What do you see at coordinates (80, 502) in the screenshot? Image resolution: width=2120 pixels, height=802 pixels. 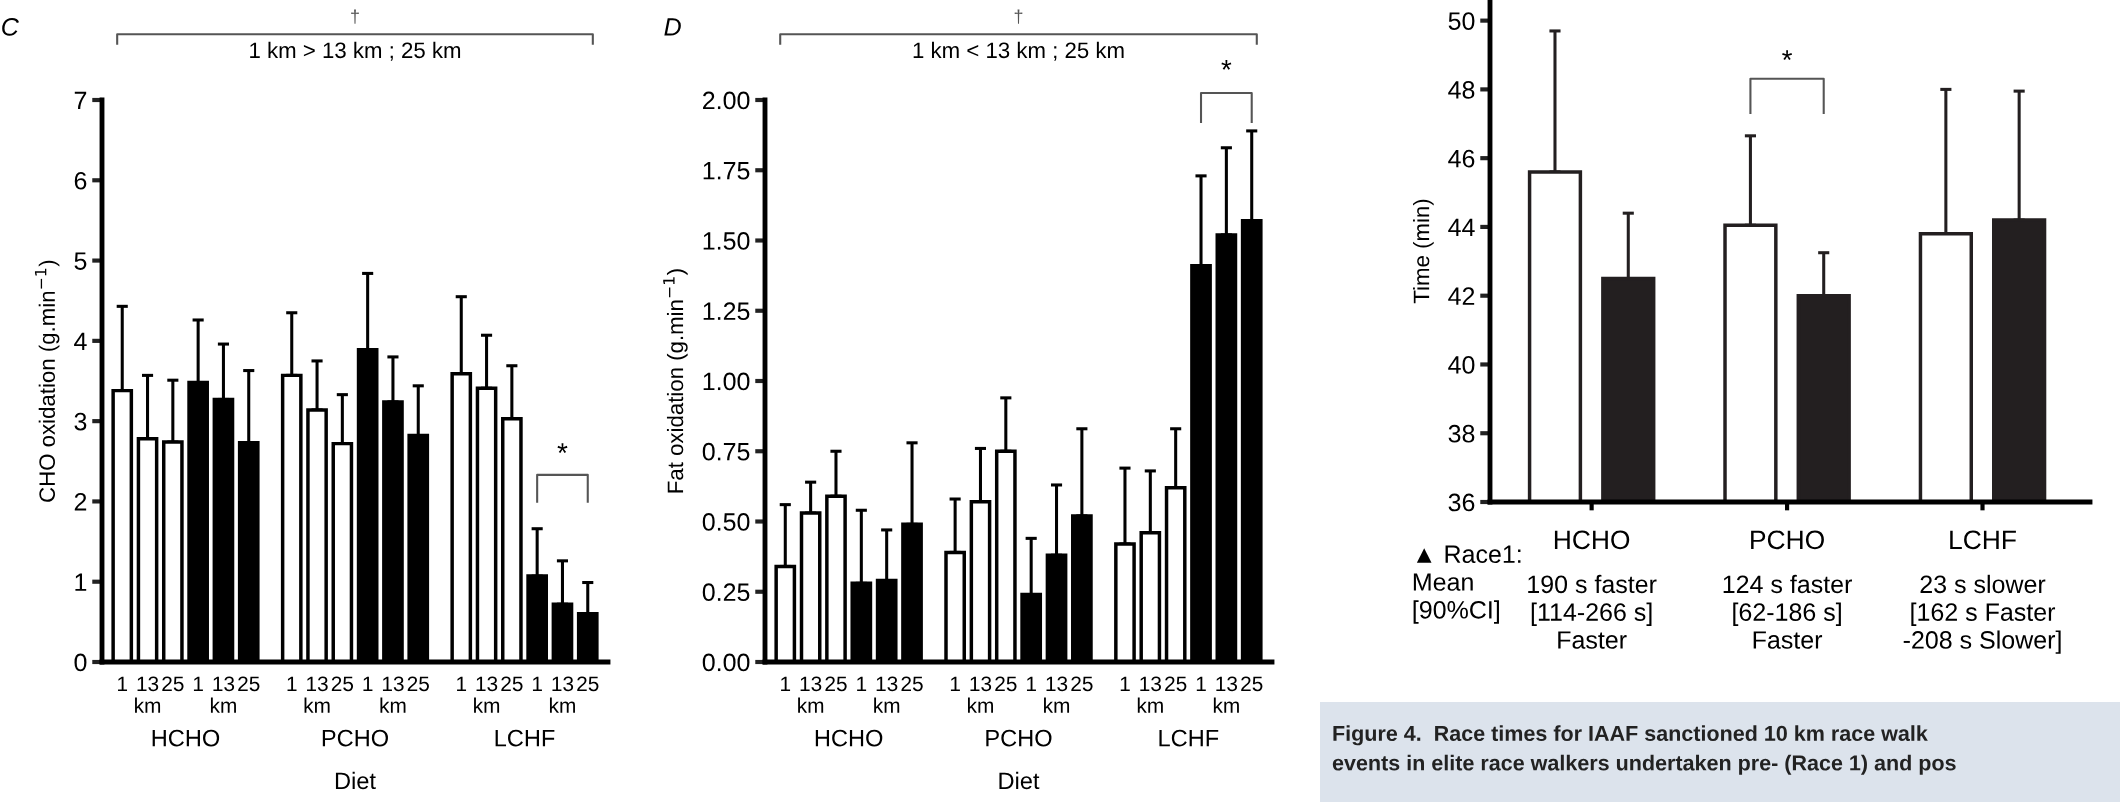 I see `y-tick-label: 2` at bounding box center [80, 502].